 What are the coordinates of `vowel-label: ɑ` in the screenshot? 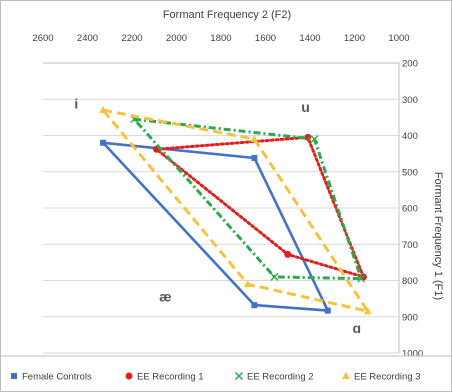 It's located at (356, 328).